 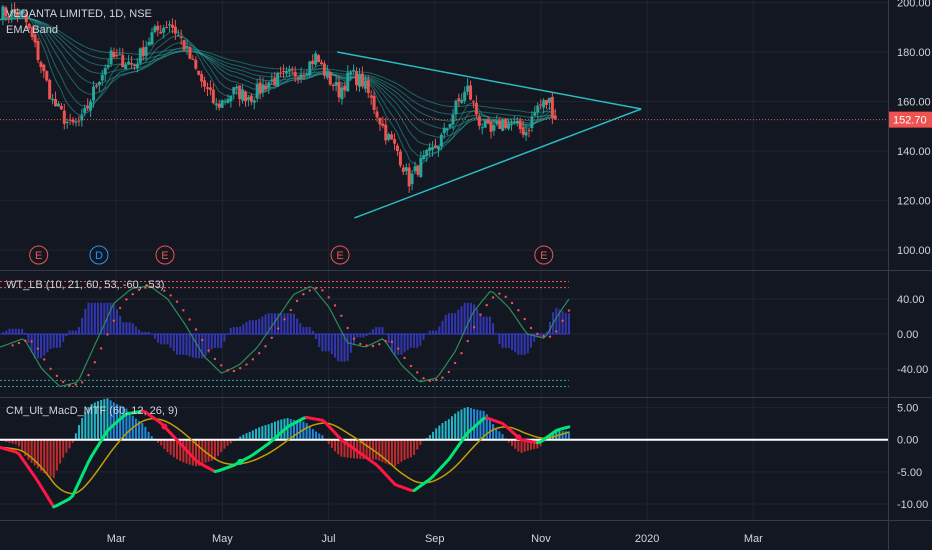 I want to click on earnings-marker-label: D, so click(x=99, y=256).